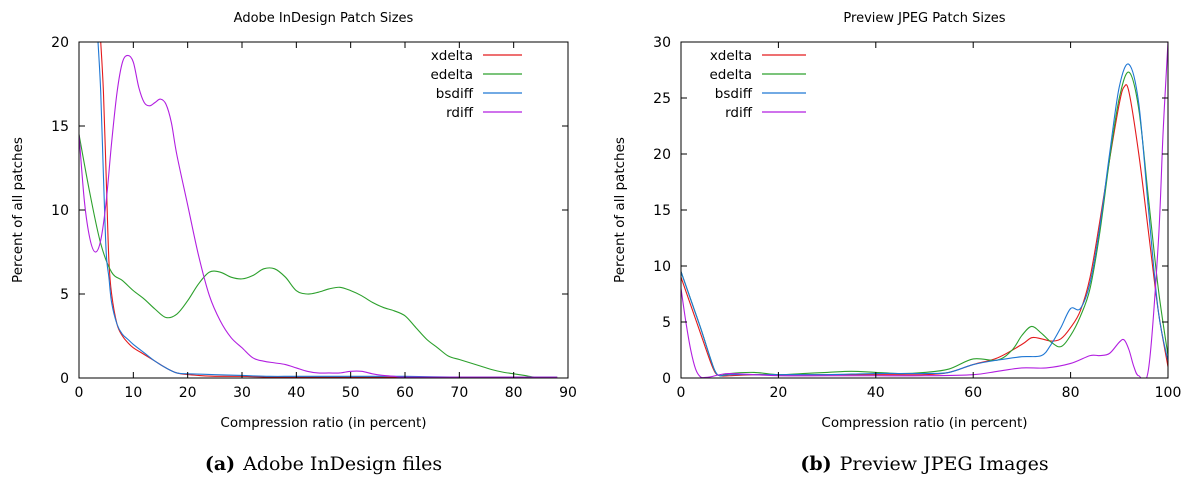 This screenshot has height=483, width=1191. Describe the element at coordinates (133, 393) in the screenshot. I see `x-tick-label: 10` at that location.